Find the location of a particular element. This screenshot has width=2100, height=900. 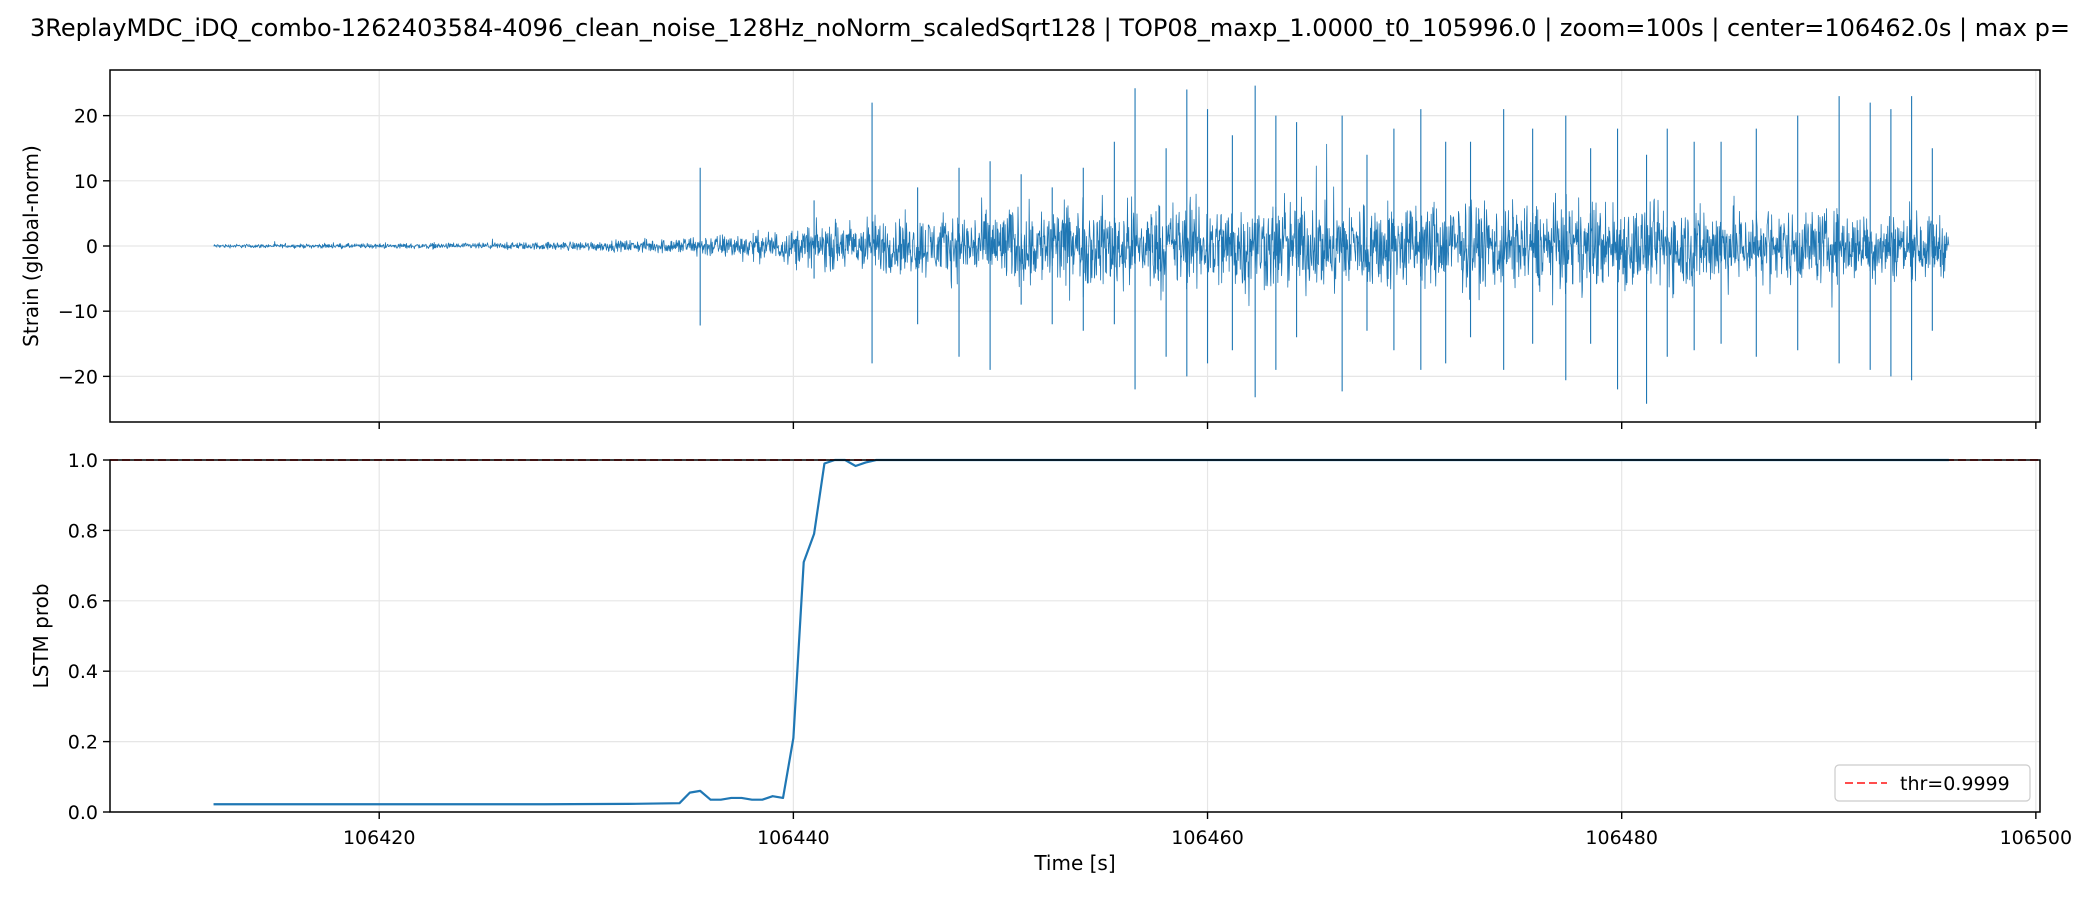

probability-x-tick-label: 106480 is located at coordinates (1621, 838).